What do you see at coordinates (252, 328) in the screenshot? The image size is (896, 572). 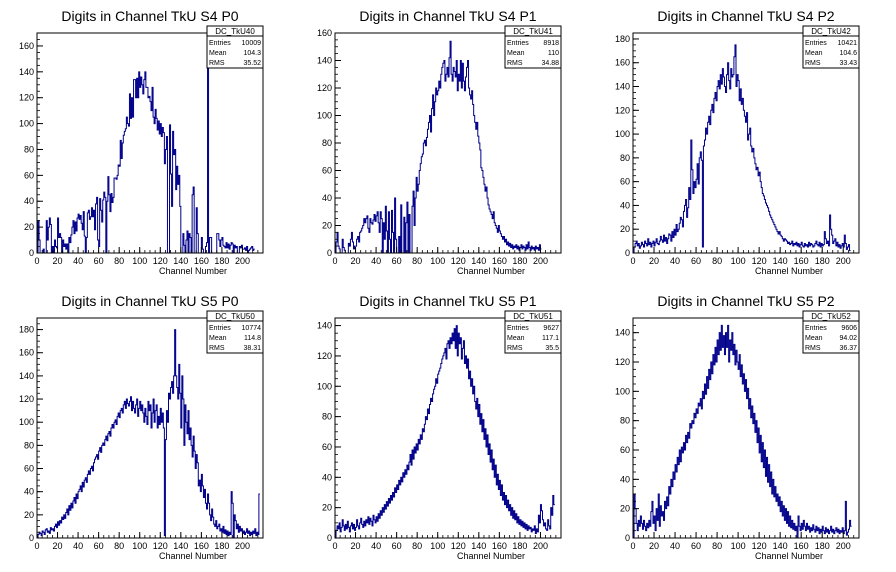 I see `stats-value: 10774` at bounding box center [252, 328].